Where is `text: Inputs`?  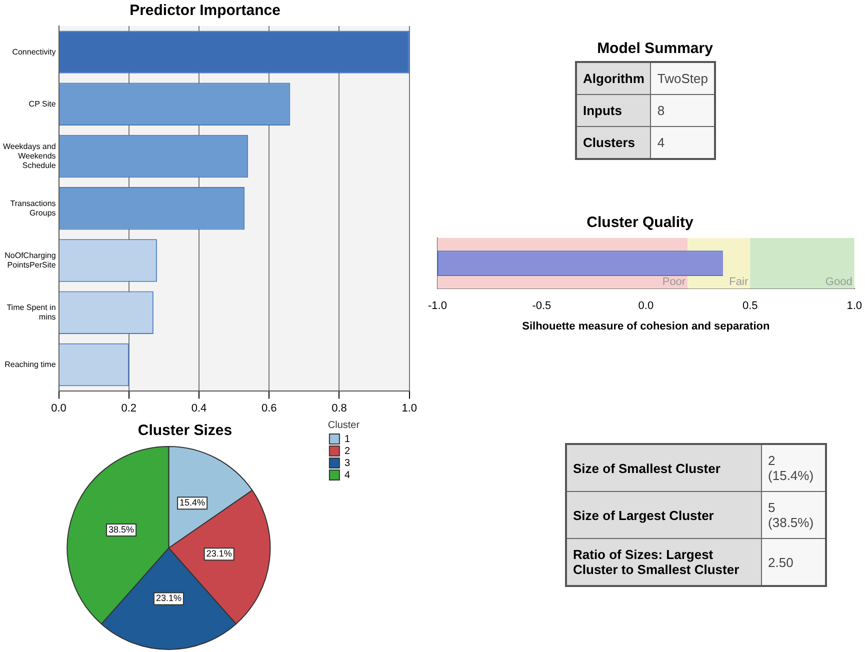
text: Inputs is located at coordinates (613, 110).